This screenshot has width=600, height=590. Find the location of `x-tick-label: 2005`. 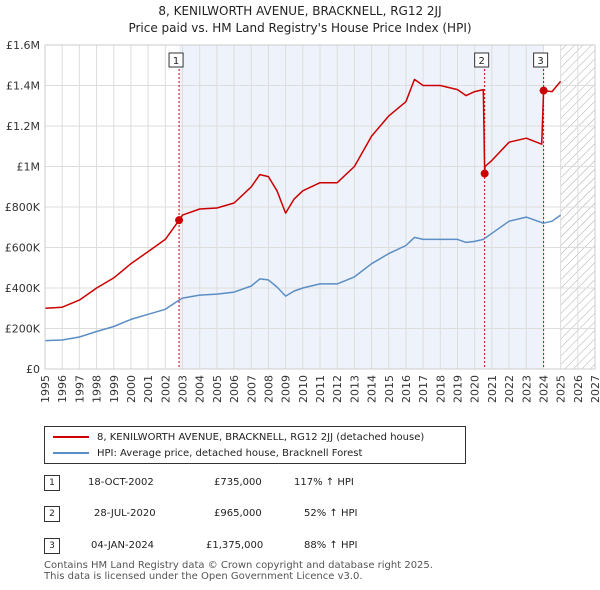

x-tick-label: 2005 is located at coordinates (217, 389).